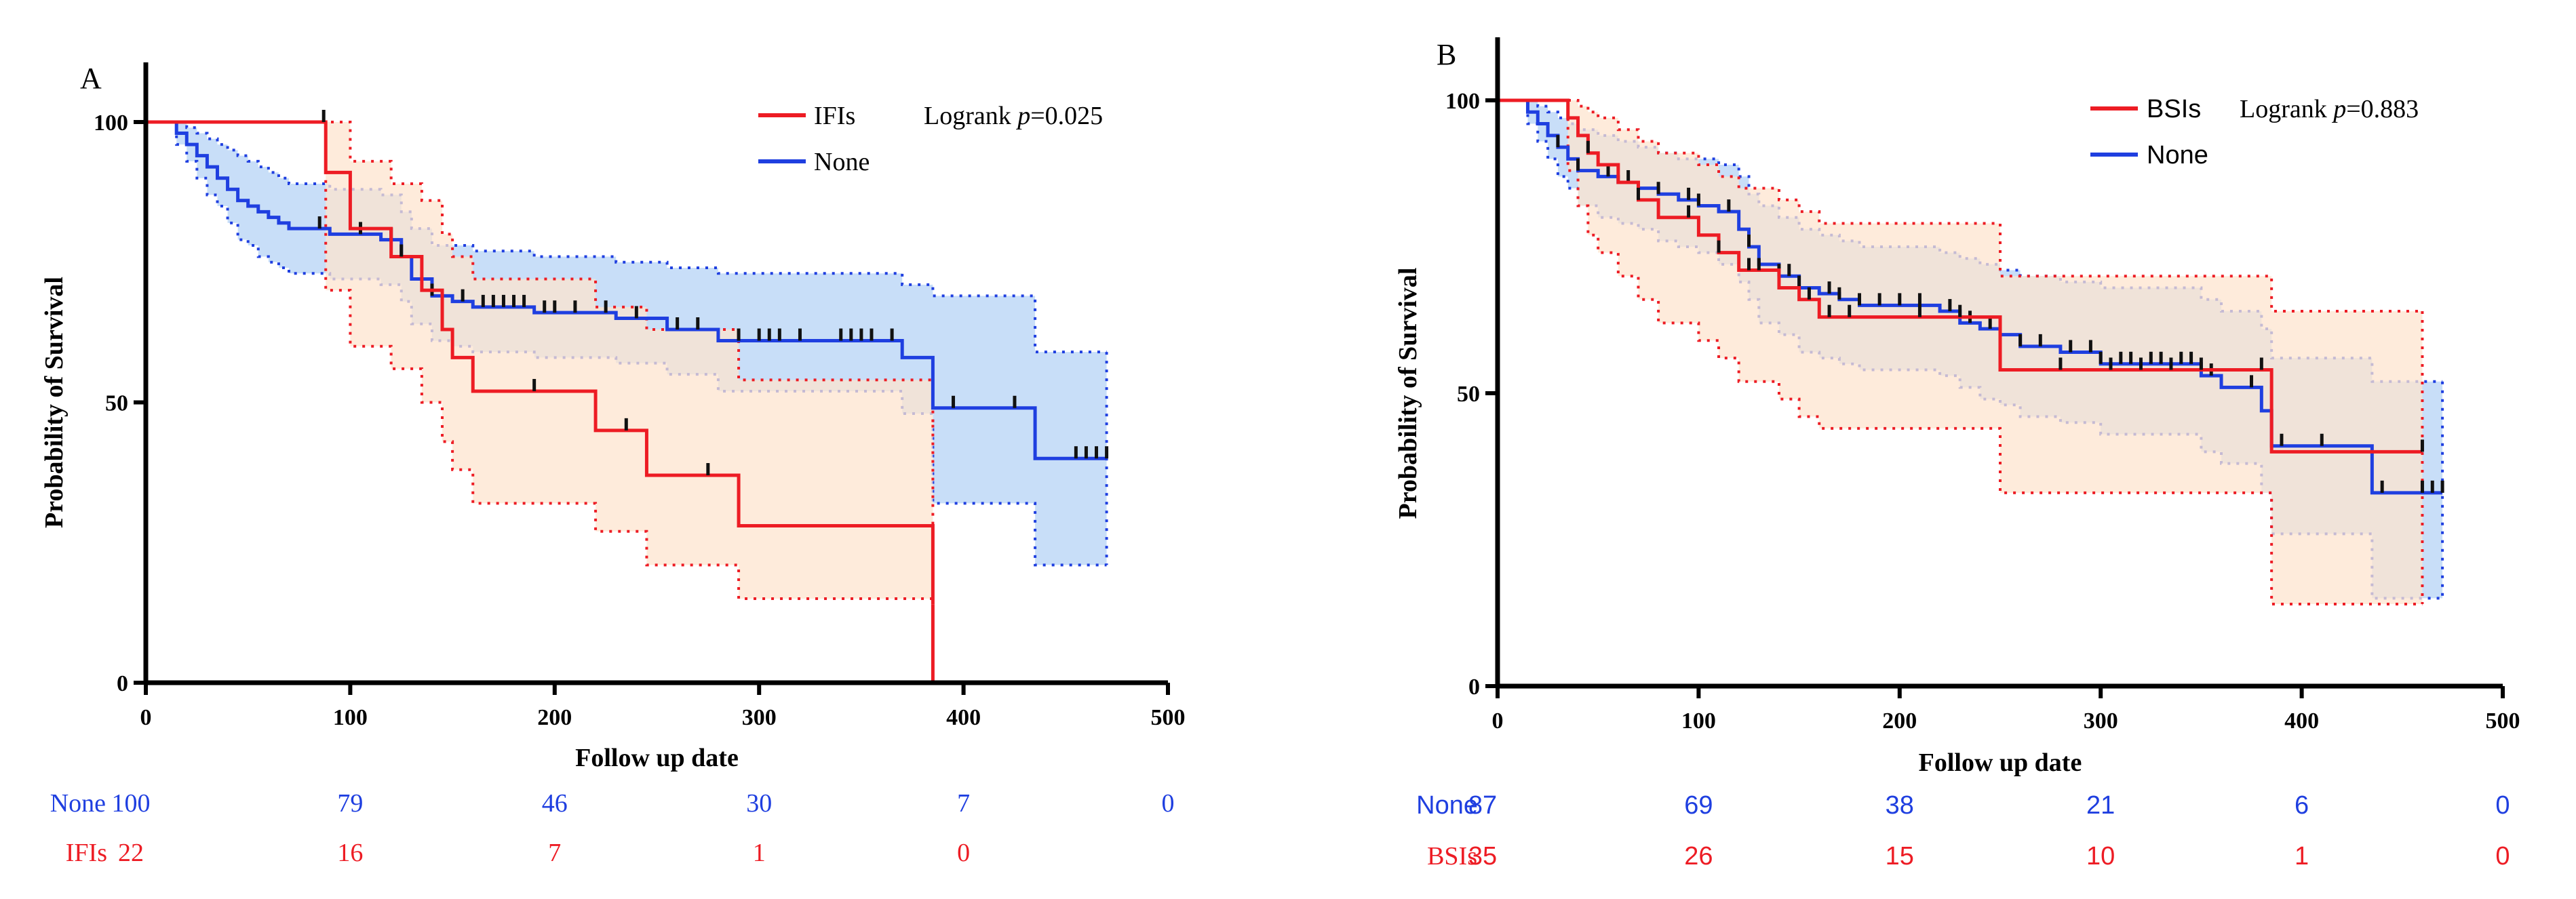 The image size is (2576, 899). What do you see at coordinates (1446, 54) in the screenshot?
I see `panel-letter: B` at bounding box center [1446, 54].